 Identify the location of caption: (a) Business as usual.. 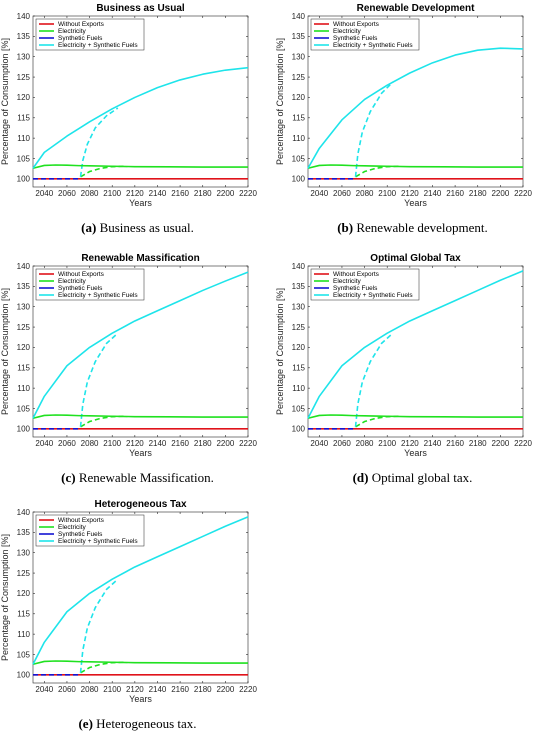
(137, 228).